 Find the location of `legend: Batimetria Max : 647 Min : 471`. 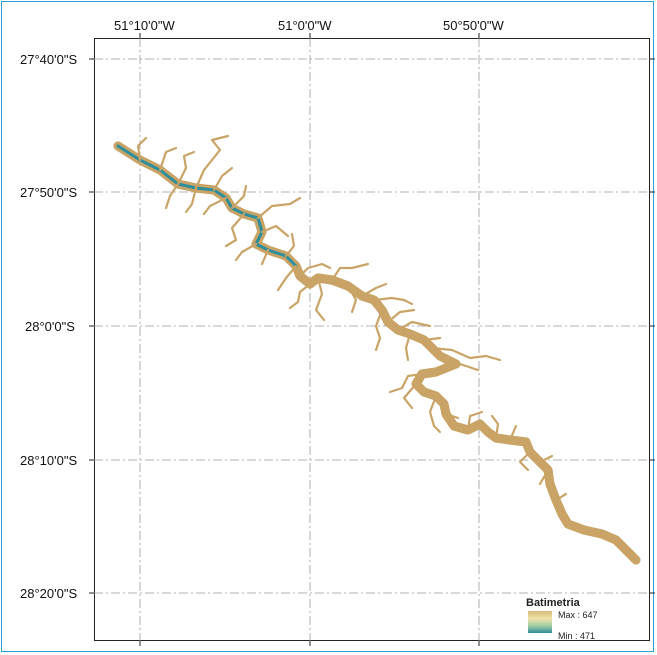

legend: Batimetria Max : 647 Min : 471 is located at coordinates (576, 621).